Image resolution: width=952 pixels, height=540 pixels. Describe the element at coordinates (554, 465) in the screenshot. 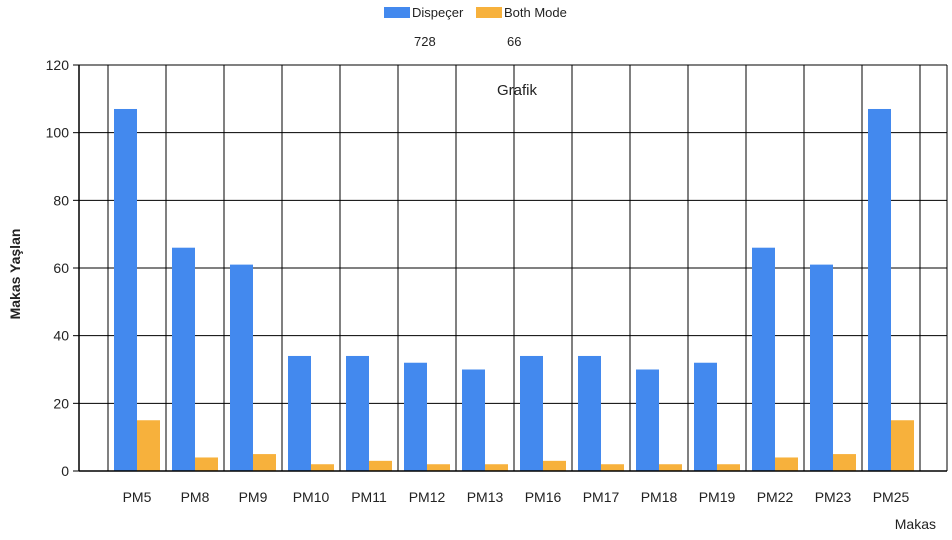

I see `bar-both-mode-pm16` at that location.